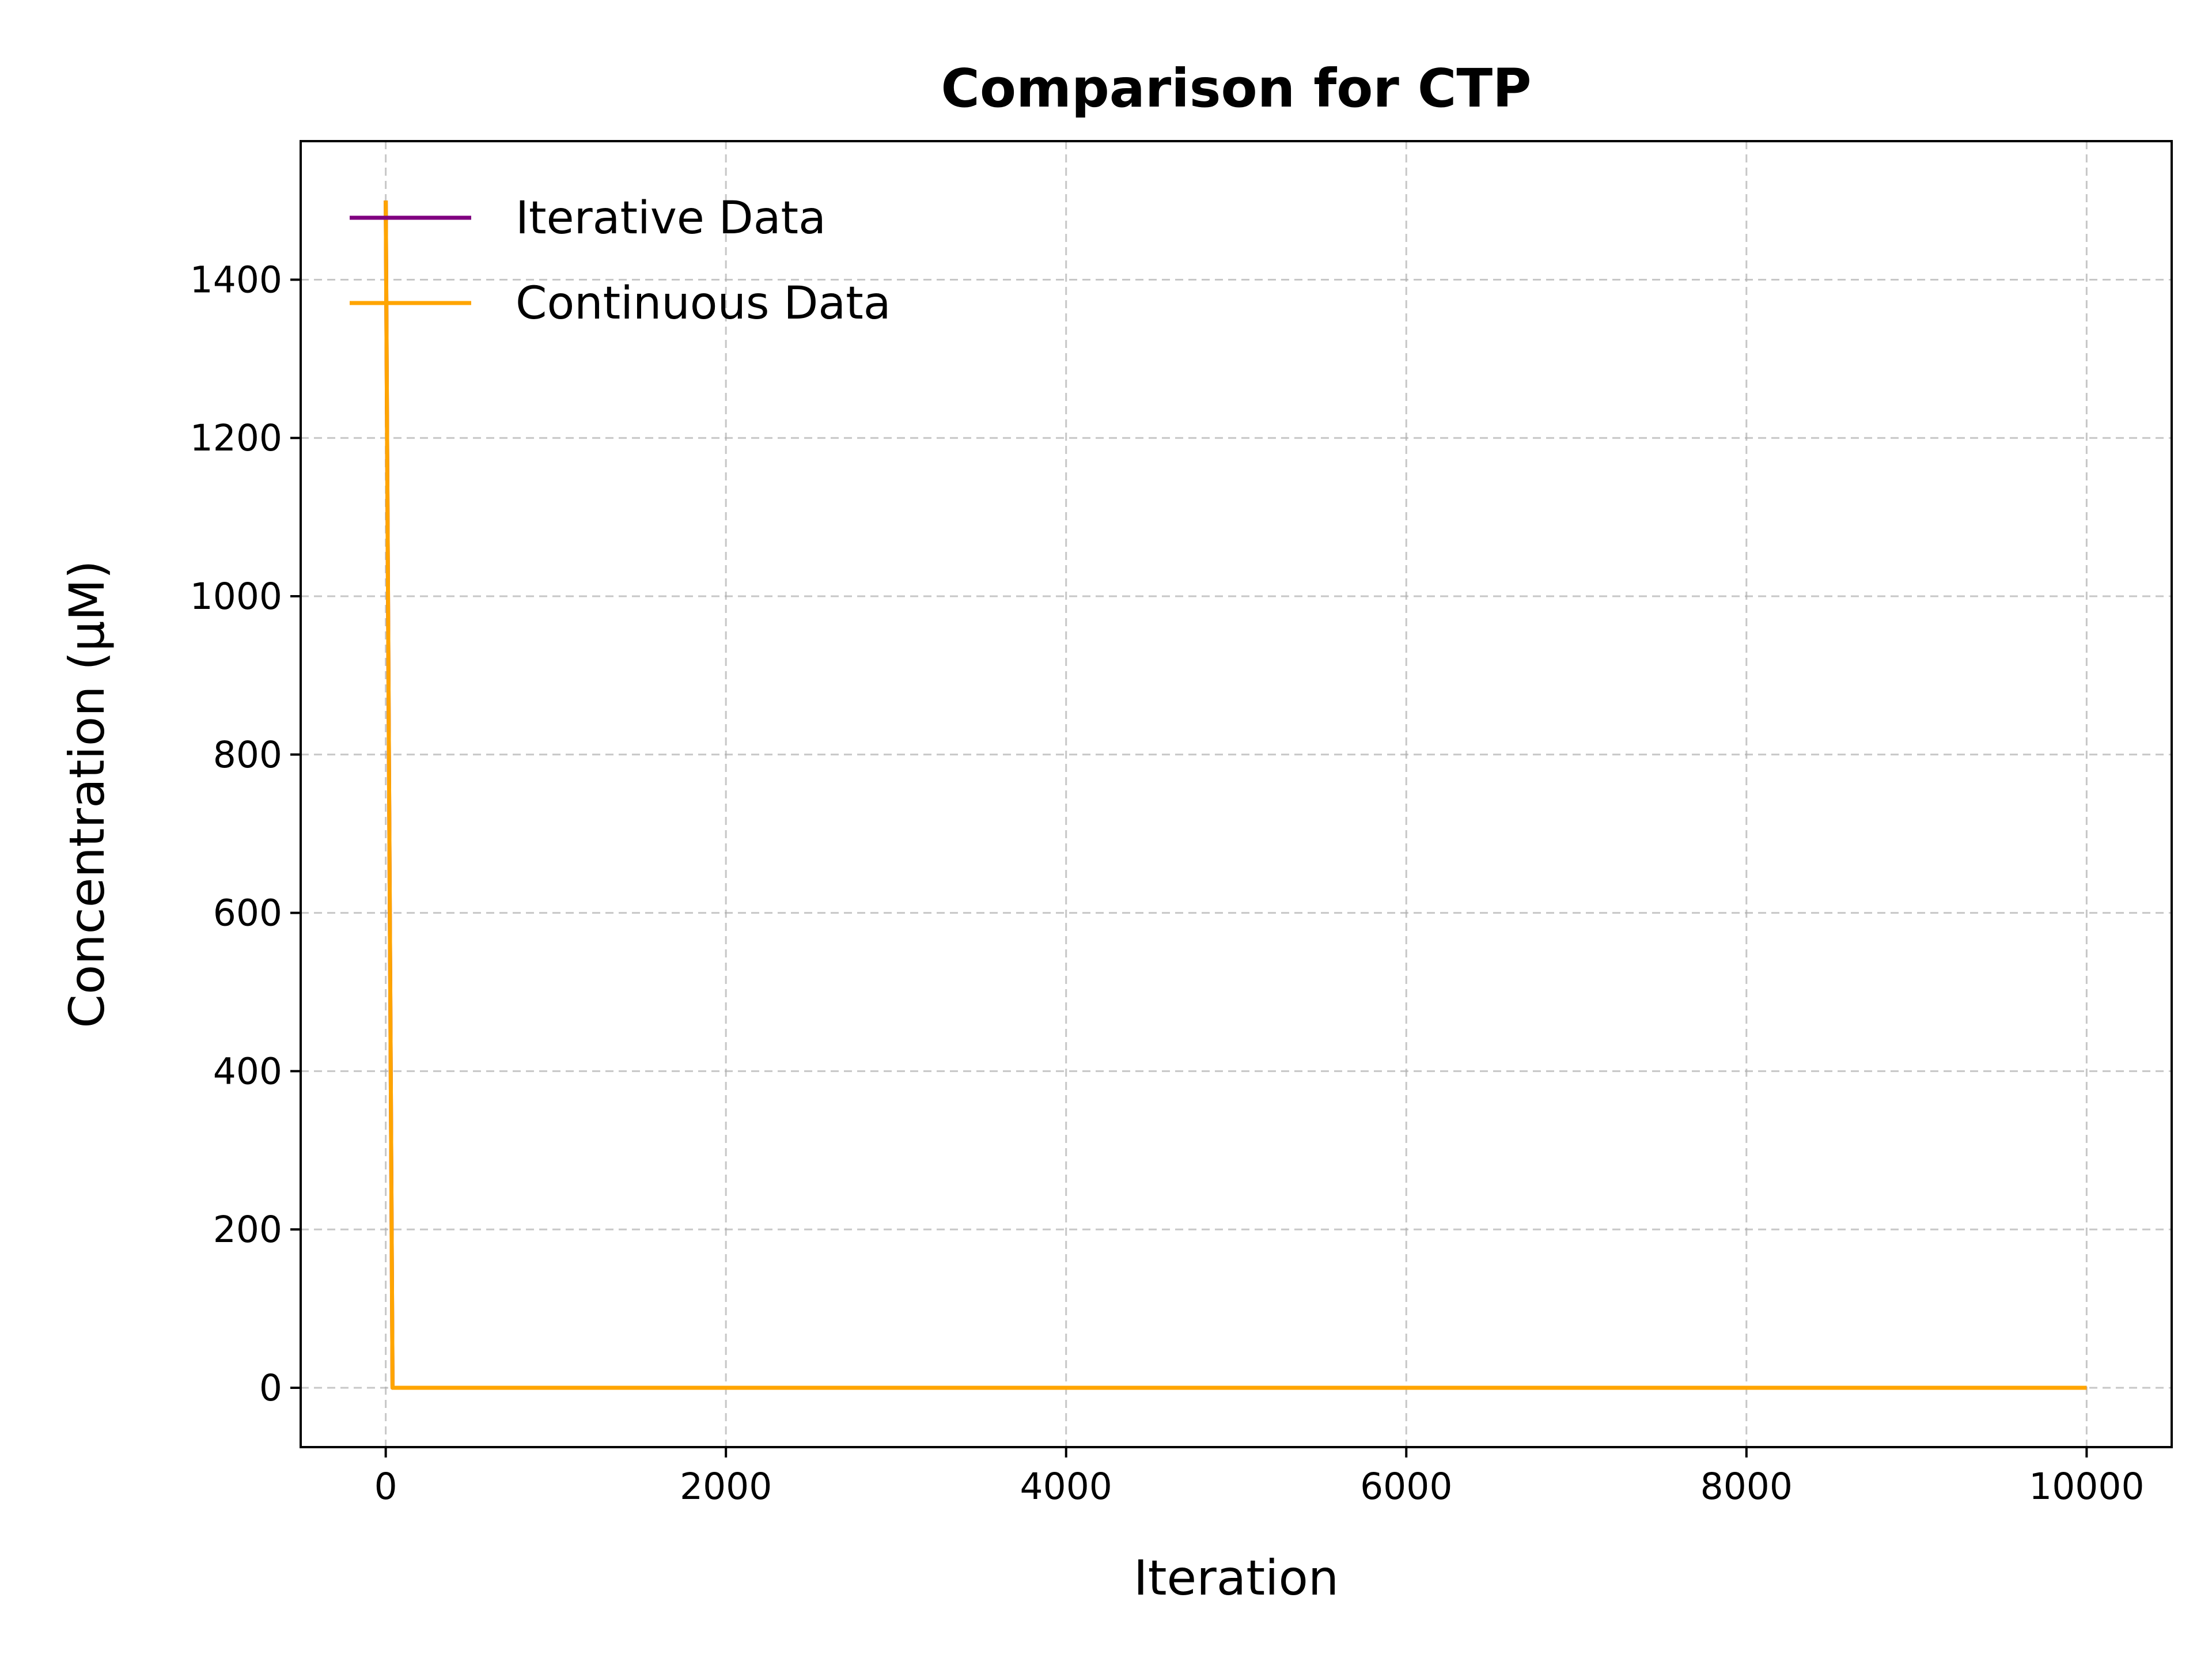 This screenshot has height=1662, width=2212. What do you see at coordinates (247, 1071) in the screenshot?
I see `y-tick-label: 400` at bounding box center [247, 1071].